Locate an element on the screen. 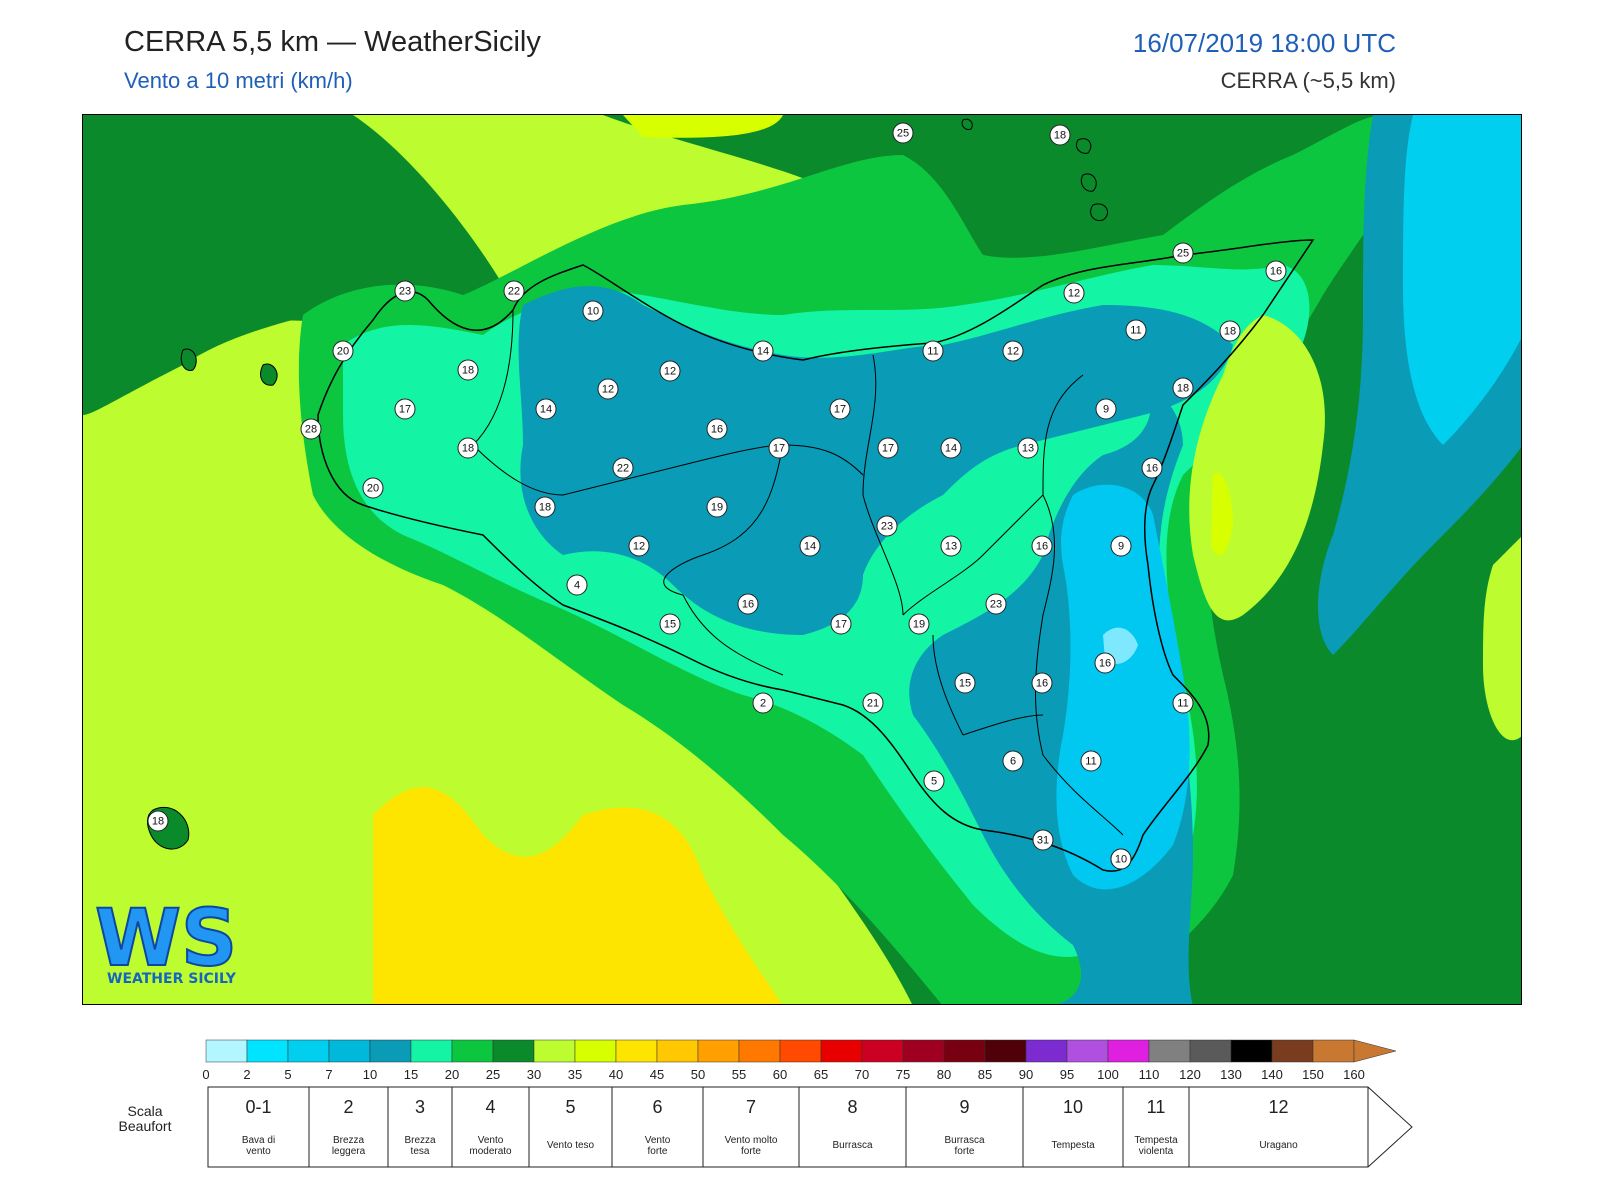  wind-point-label: 15 is located at coordinates (670, 624).